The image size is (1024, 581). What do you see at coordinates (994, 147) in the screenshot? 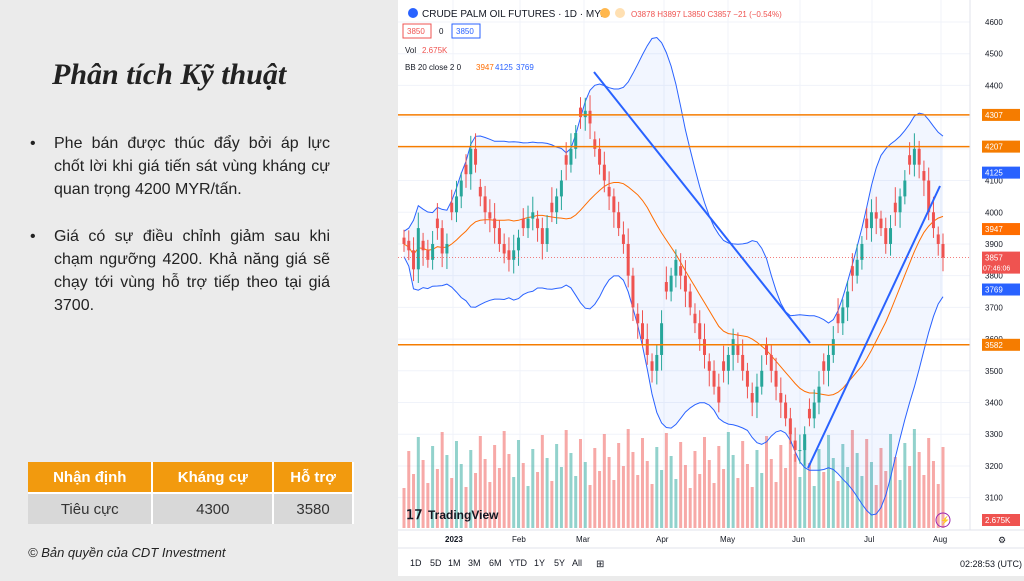
I see `price-tag-label: 4207` at bounding box center [994, 147].